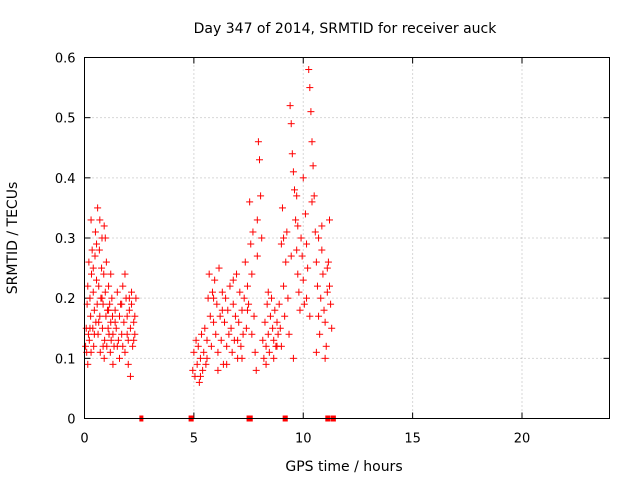 The height and width of the screenshot is (480, 640). Describe the element at coordinates (65, 239) in the screenshot. I see `y-tick-label: 0.3` at that location.